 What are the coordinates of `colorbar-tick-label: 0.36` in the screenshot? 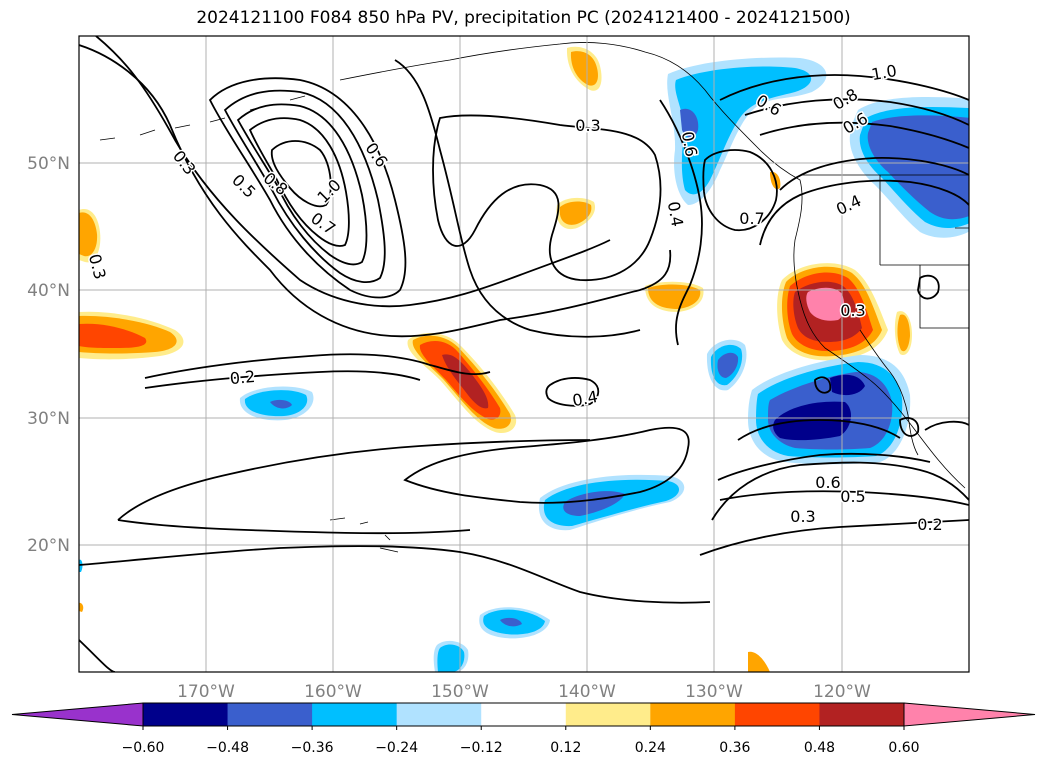 It's located at (734, 748).